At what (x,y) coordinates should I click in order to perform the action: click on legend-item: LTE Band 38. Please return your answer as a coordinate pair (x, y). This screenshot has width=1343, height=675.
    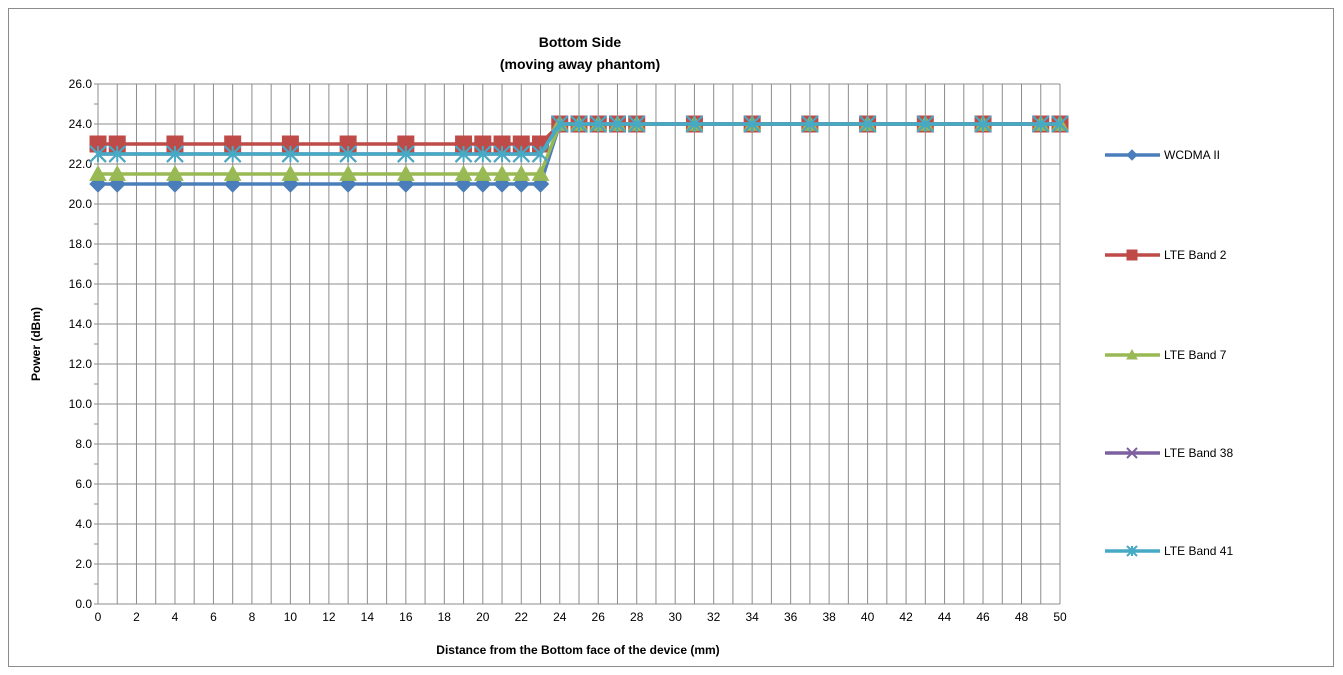
    Looking at the image, I should click on (1169, 453).